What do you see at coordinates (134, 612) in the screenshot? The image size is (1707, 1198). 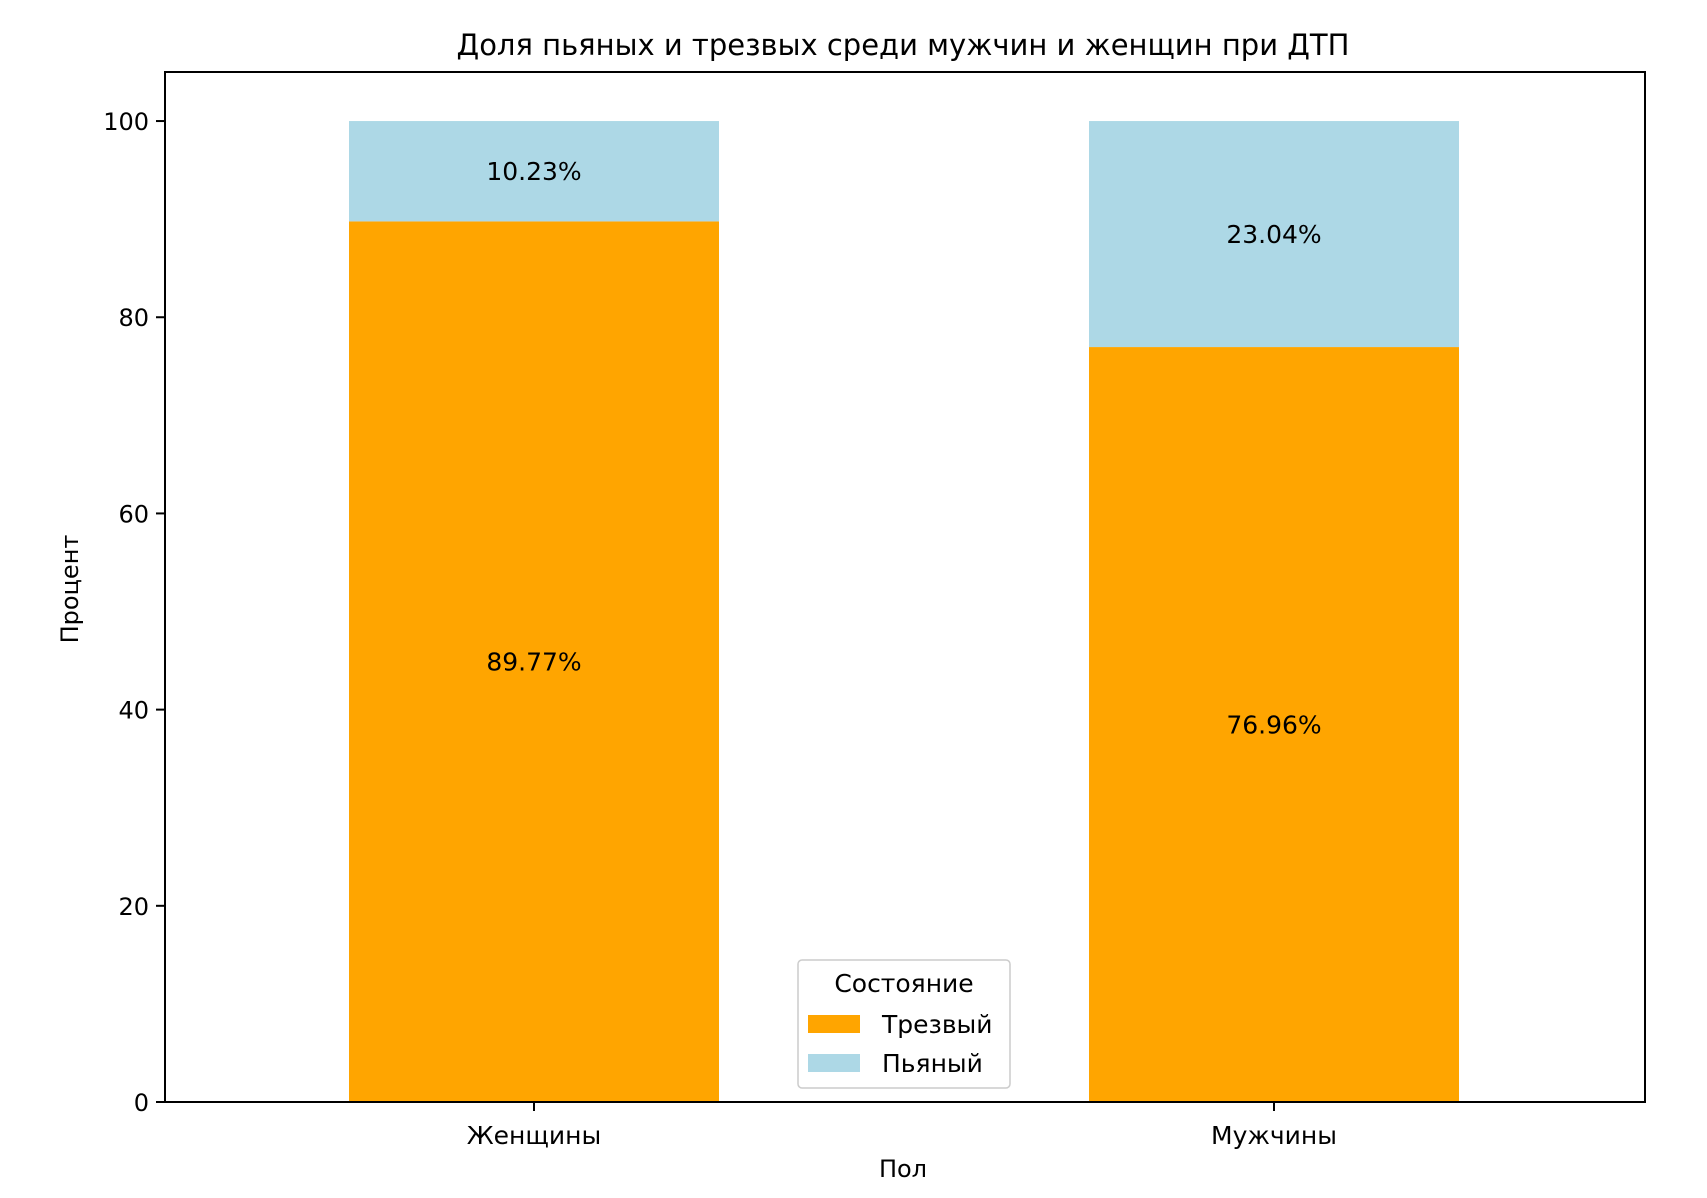 I see `y-axis: 0 20 40 60 80 100` at bounding box center [134, 612].